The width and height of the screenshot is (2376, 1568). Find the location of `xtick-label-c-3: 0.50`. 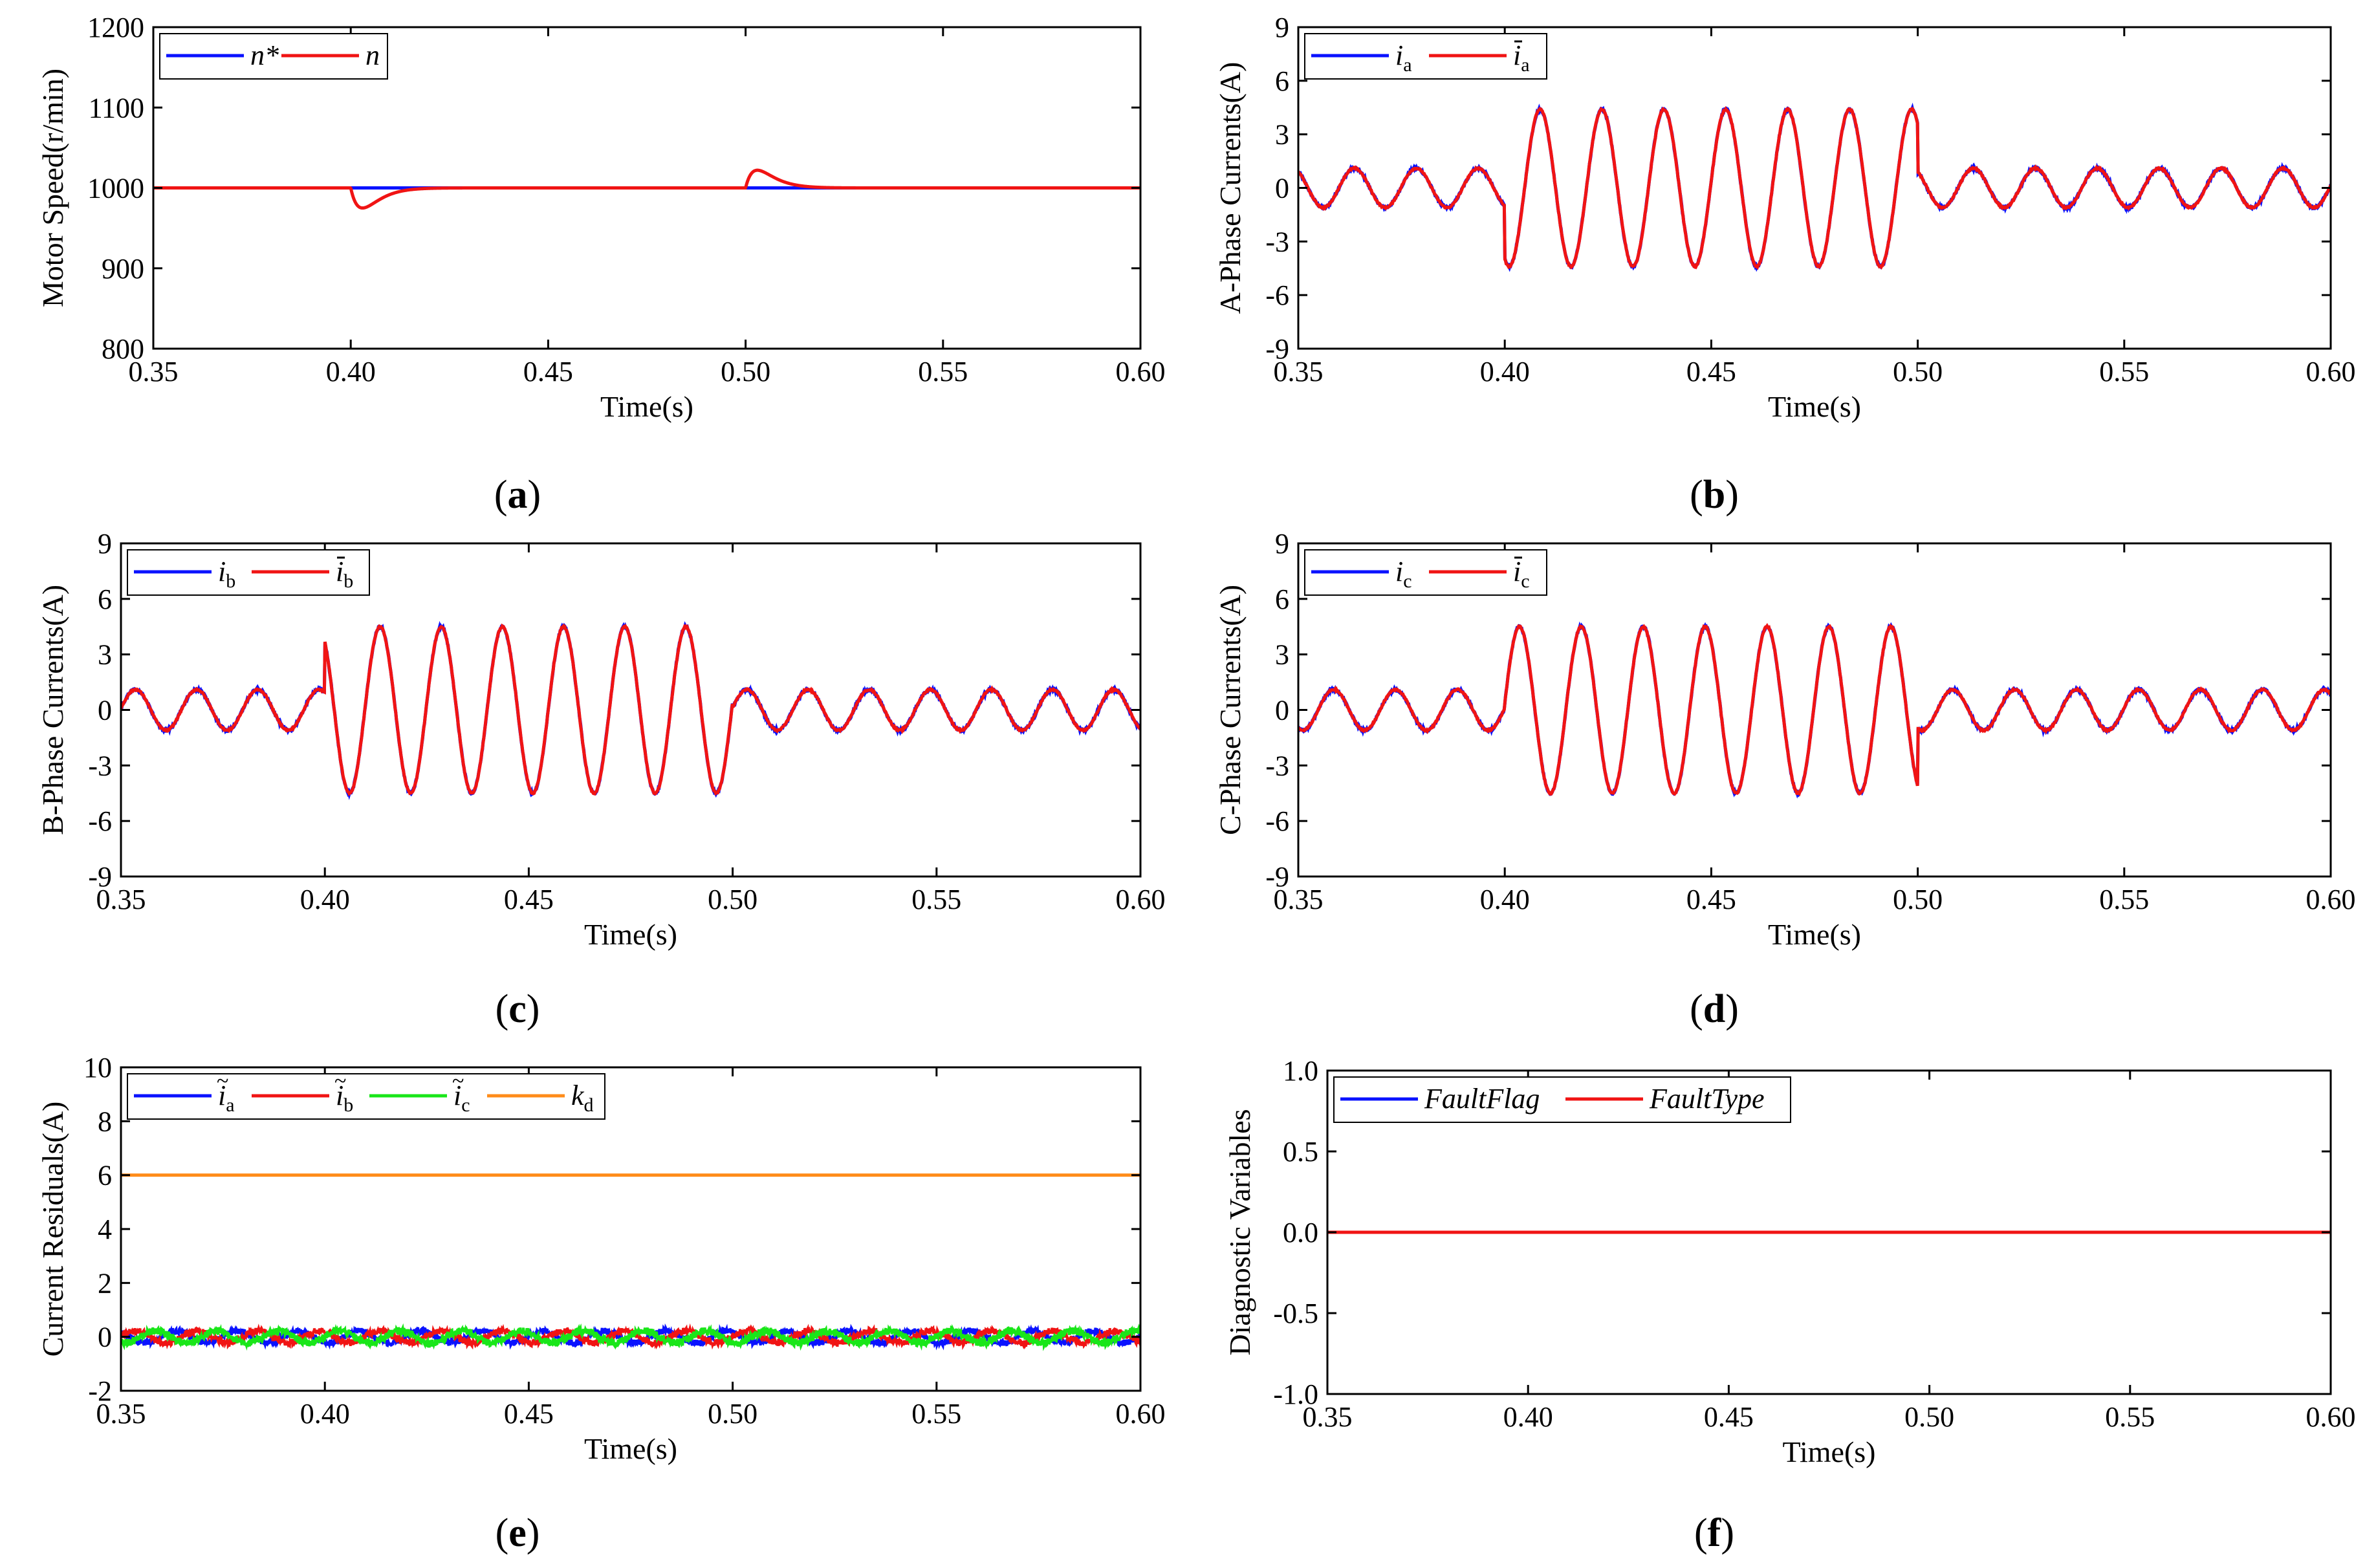

xtick-label-c-3: 0.50 is located at coordinates (732, 899).